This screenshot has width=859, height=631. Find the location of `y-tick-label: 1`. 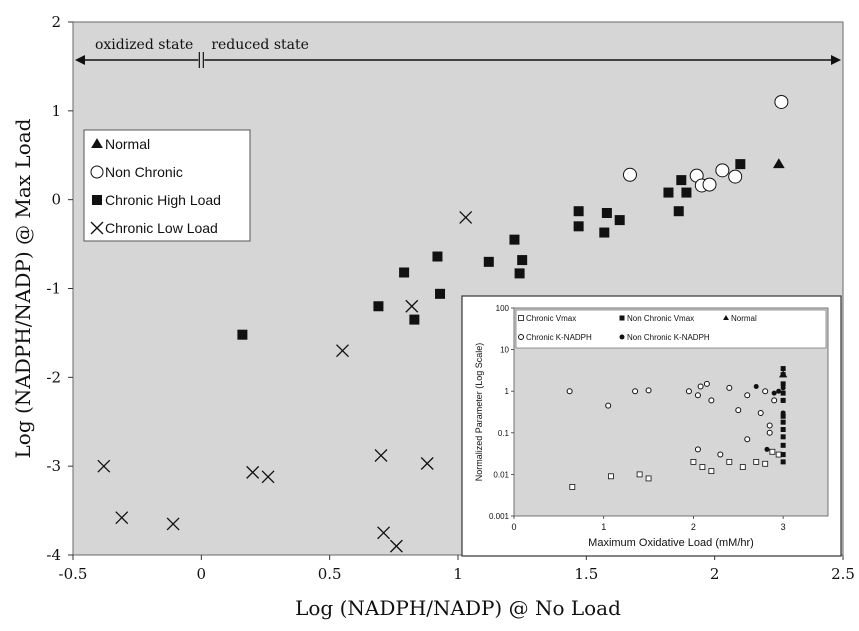

y-tick-label: 1 is located at coordinates (56, 111).